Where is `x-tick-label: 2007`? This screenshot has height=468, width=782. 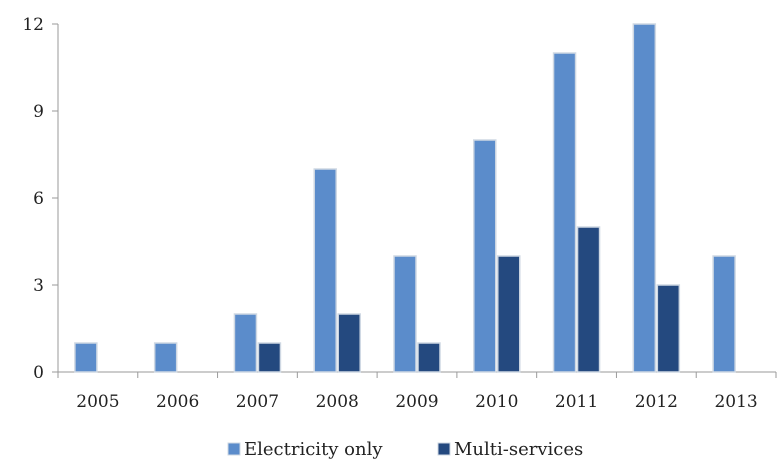
x-tick-label: 2007 is located at coordinates (257, 402).